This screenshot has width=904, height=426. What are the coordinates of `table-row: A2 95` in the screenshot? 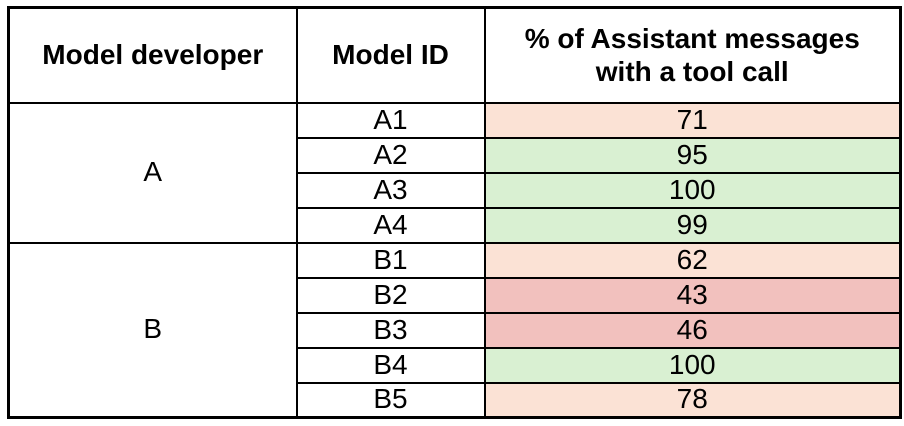 It's located at (455, 155).